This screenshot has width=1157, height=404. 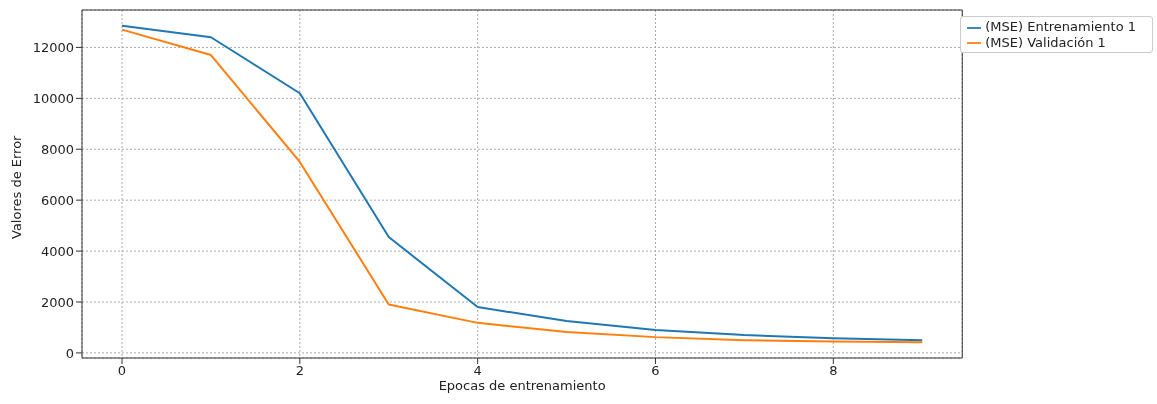 What do you see at coordinates (57, 200) in the screenshot?
I see `y-tick-label: 6000` at bounding box center [57, 200].